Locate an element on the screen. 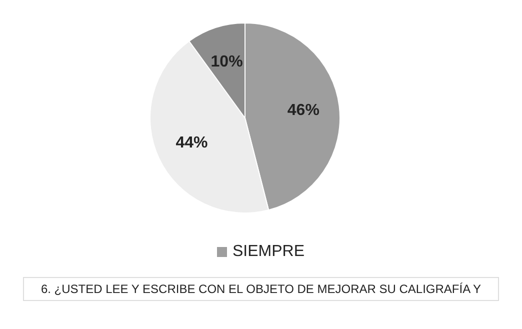 The width and height of the screenshot is (522, 329). legend-label: SIEMPRE is located at coordinates (268, 252).